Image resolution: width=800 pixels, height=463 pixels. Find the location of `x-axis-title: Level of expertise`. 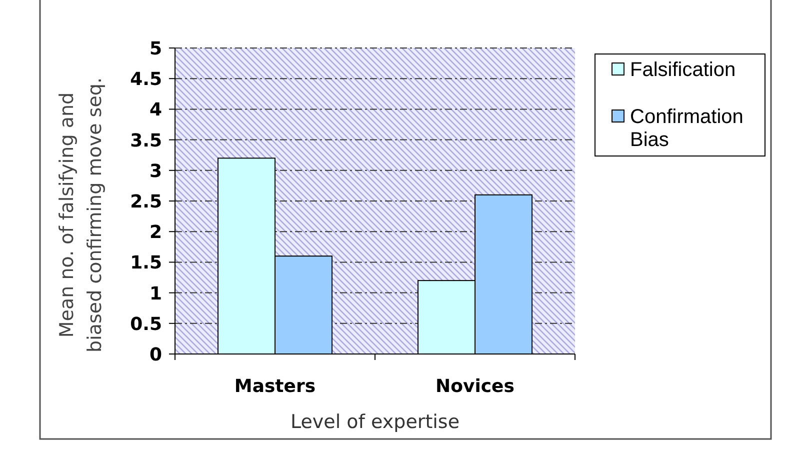

x-axis-title: Level of expertise is located at coordinates (375, 422).